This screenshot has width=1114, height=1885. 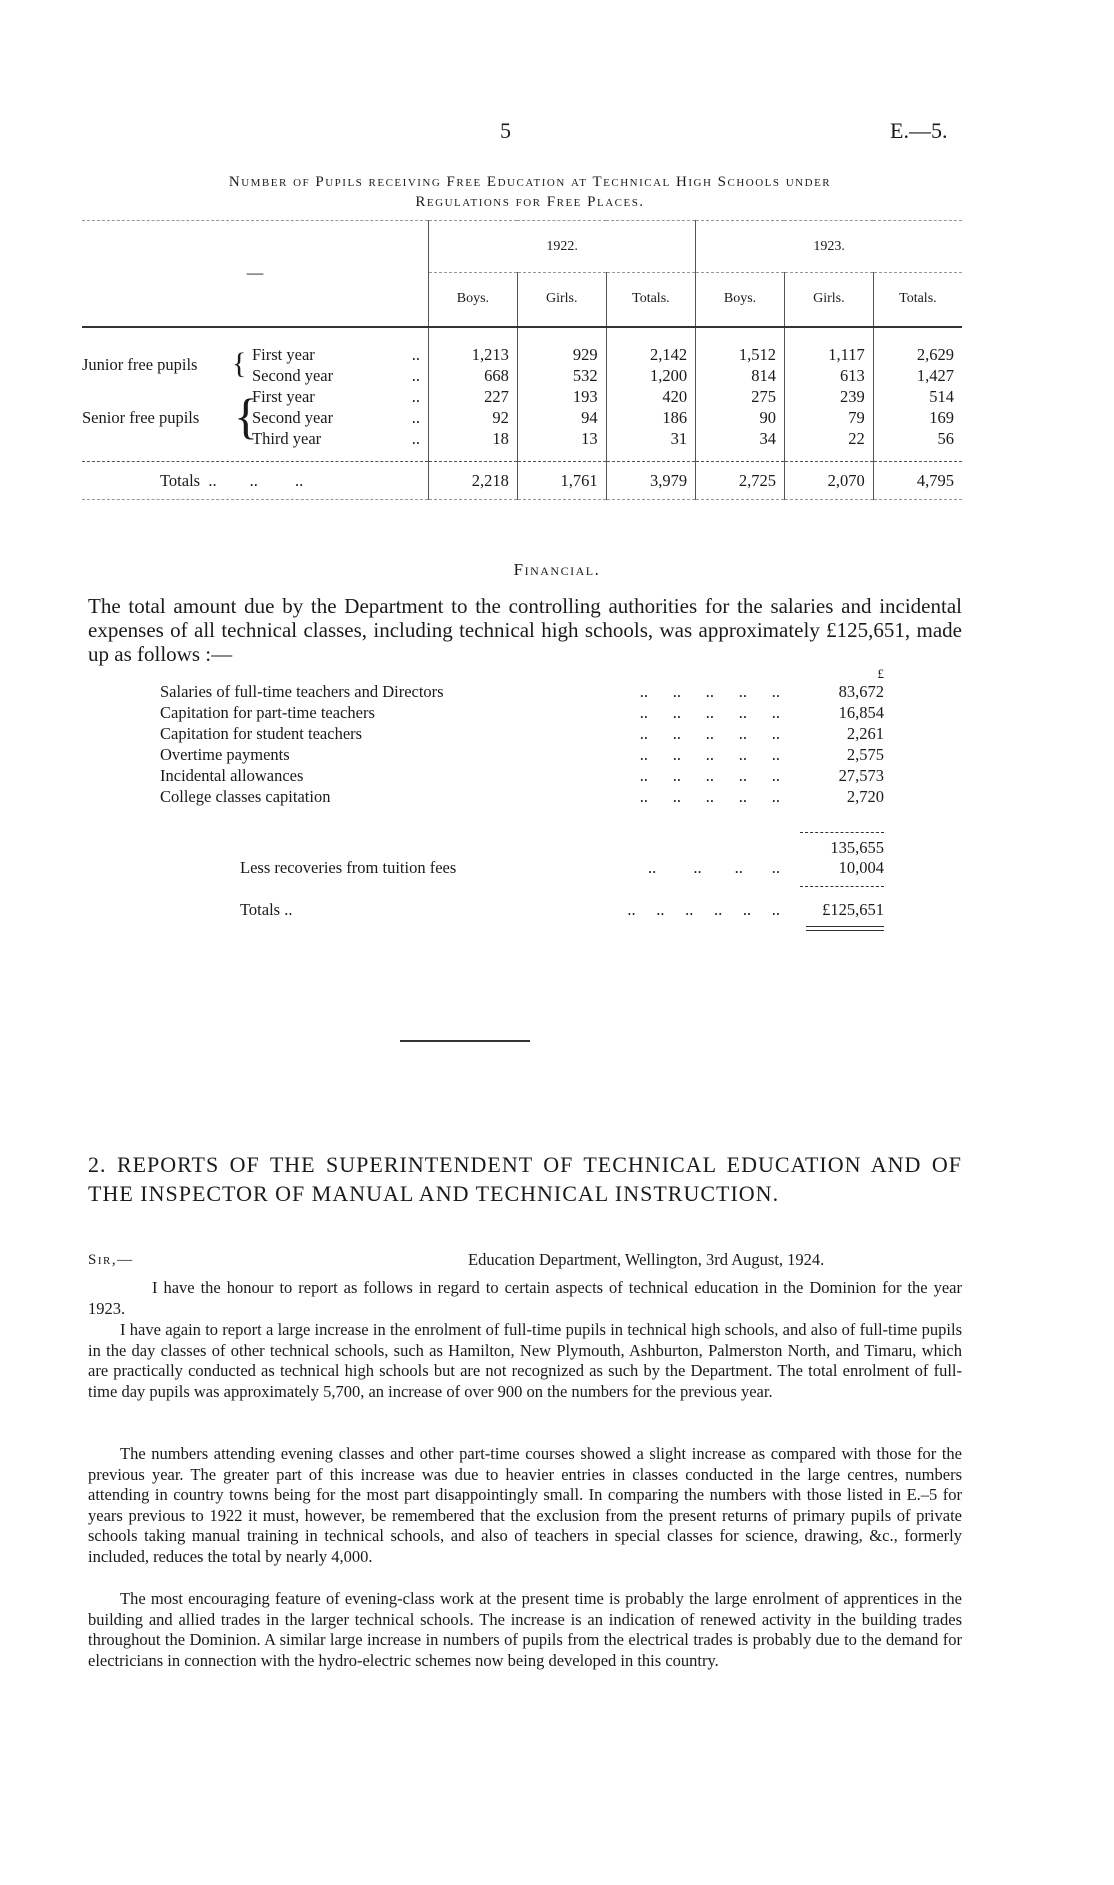 I want to click on total-cell: 3,979, so click(x=650, y=480).